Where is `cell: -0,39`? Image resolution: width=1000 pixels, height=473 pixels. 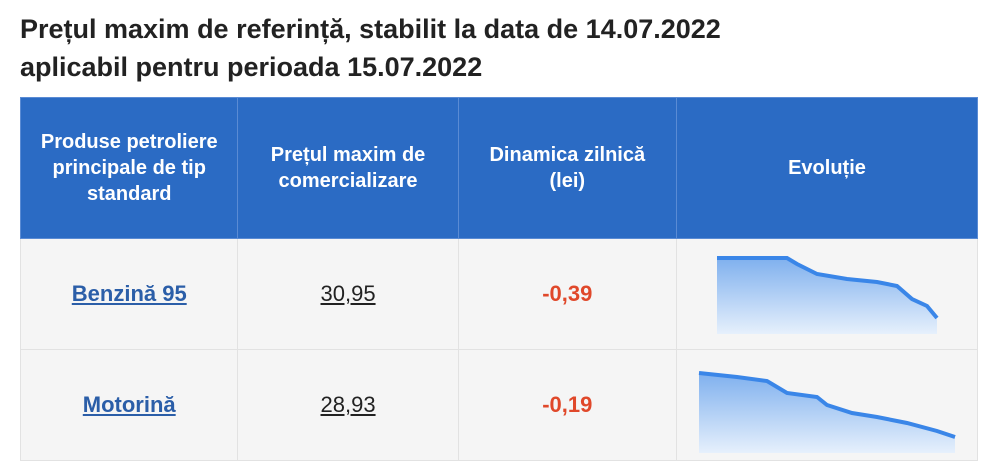
cell: -0,39 is located at coordinates (567, 294).